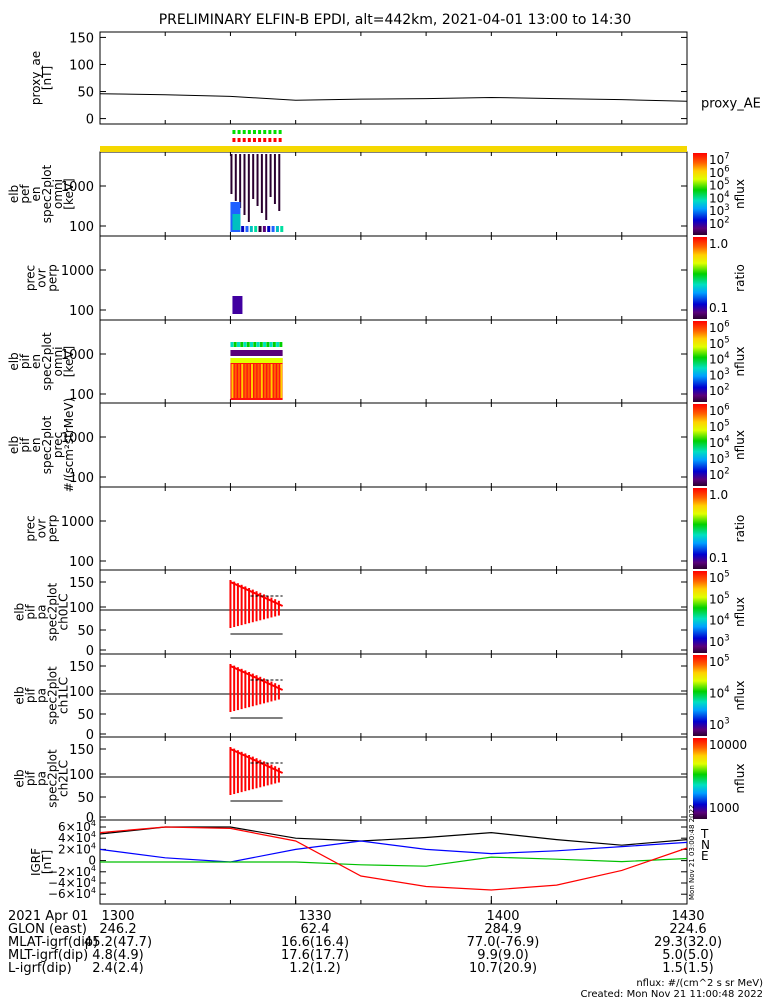 Image resolution: width=775 pixels, height=1000 pixels. Describe the element at coordinates (40, 968) in the screenshot. I see `footer-row-label: L-igrf(dip)` at that location.